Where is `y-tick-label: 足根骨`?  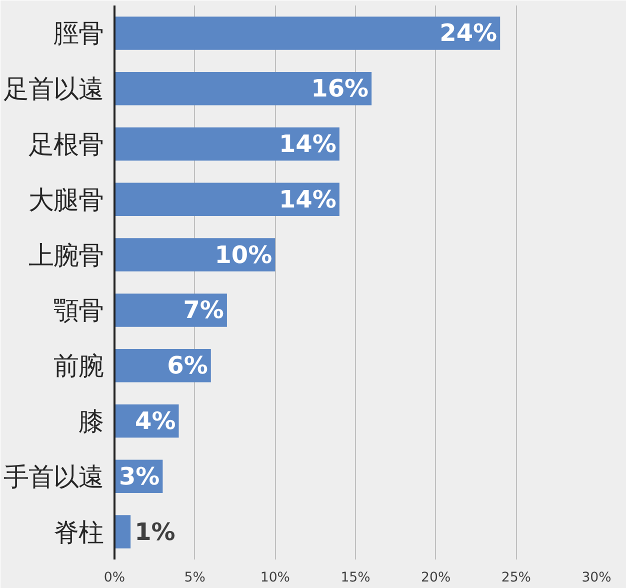
y-tick-label: 足根骨 is located at coordinates (66, 144).